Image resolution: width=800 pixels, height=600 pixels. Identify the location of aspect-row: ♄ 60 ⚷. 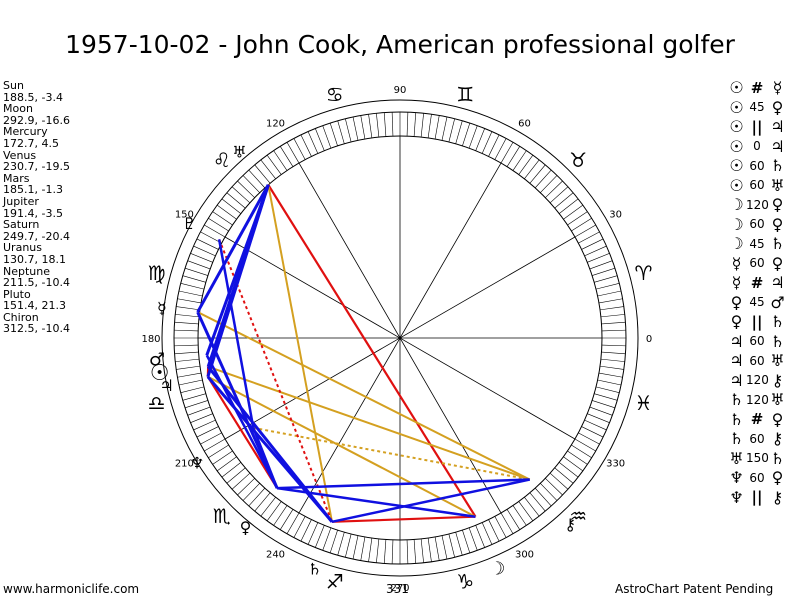
(762, 439).